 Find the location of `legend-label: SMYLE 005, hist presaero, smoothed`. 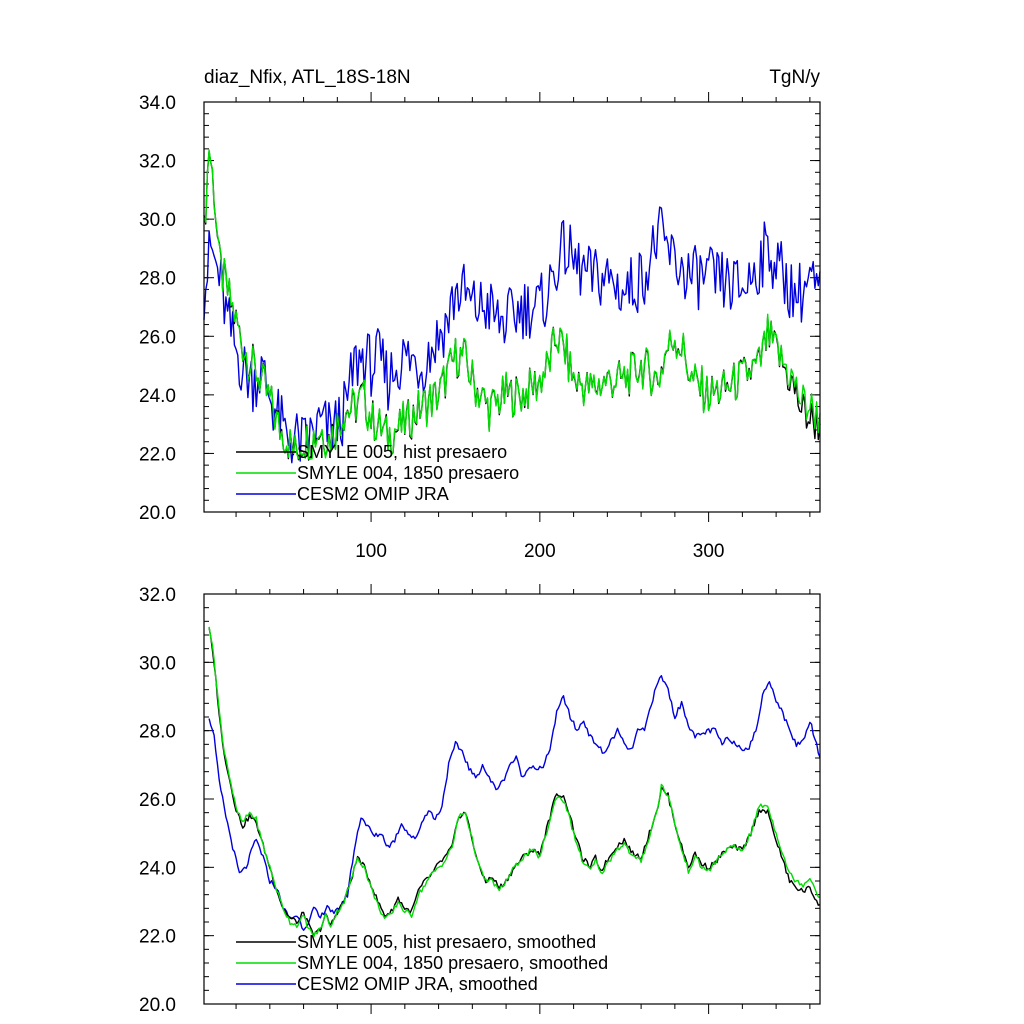

legend-label: SMYLE 005, hist presaero, smoothed is located at coordinates (446, 942).